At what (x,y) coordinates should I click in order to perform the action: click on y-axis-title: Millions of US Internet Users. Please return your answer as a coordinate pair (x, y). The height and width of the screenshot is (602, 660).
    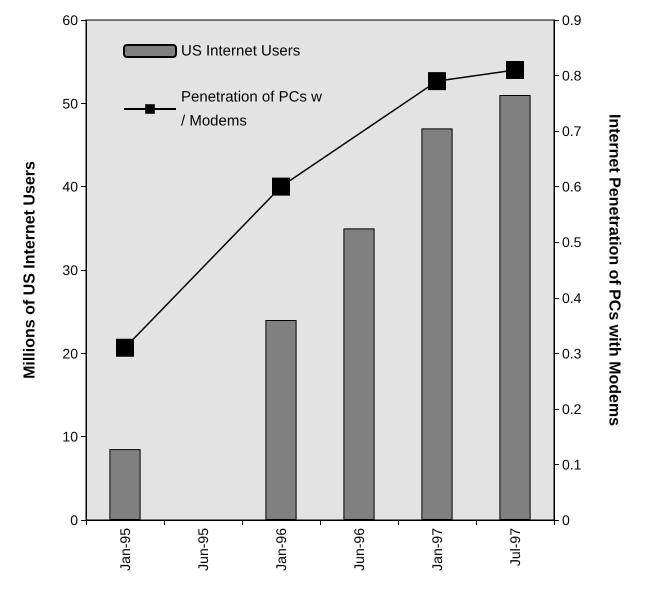
    Looking at the image, I should click on (30, 269).